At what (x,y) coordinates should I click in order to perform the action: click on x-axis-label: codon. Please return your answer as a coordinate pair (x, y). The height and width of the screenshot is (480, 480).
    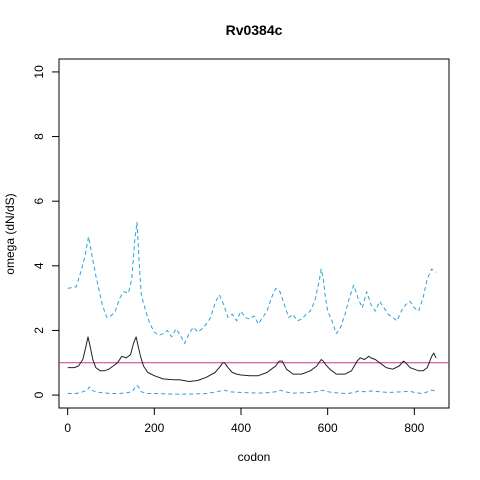
    Looking at the image, I should click on (254, 457).